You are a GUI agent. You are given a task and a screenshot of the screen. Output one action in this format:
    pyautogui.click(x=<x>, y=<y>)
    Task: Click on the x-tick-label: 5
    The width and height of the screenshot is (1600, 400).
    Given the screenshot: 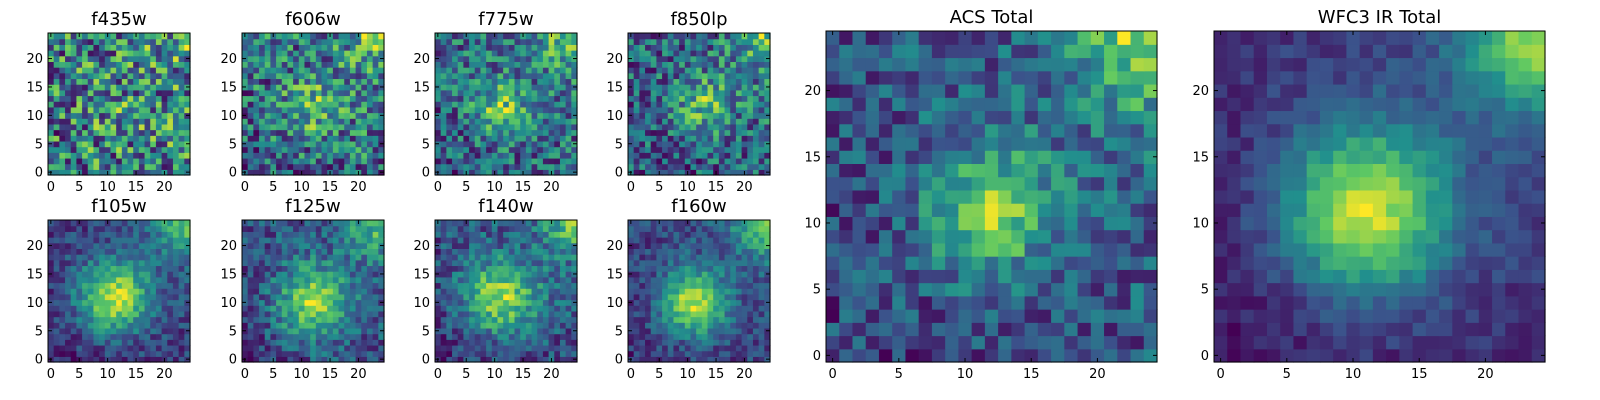 What is the action you would take?
    pyautogui.click(x=466, y=187)
    